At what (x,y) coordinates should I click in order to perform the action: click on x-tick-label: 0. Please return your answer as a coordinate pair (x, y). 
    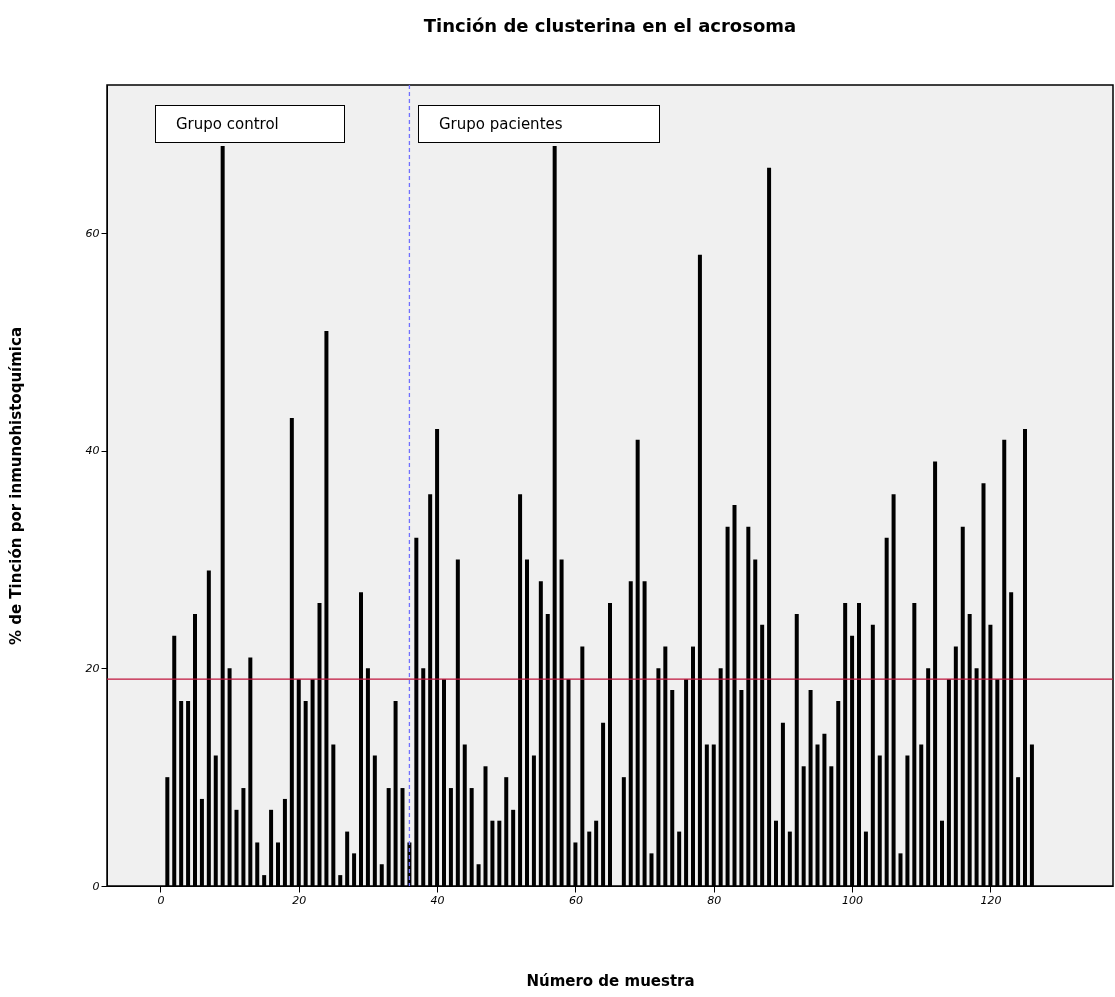
    Looking at the image, I should click on (161, 900).